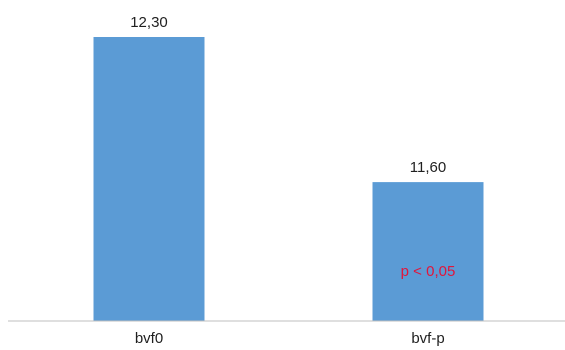 This screenshot has width=565, height=350. Describe the element at coordinates (428, 167) in the screenshot. I see `data-label-bvf-p: 11,60` at that location.